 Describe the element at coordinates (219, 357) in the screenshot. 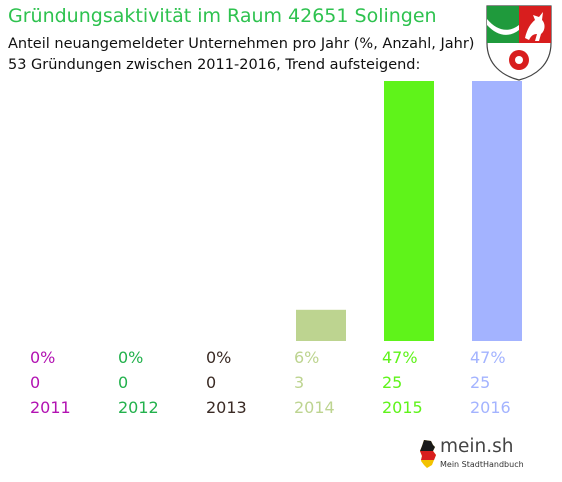

I see `percent-label-2013: 0%` at that location.